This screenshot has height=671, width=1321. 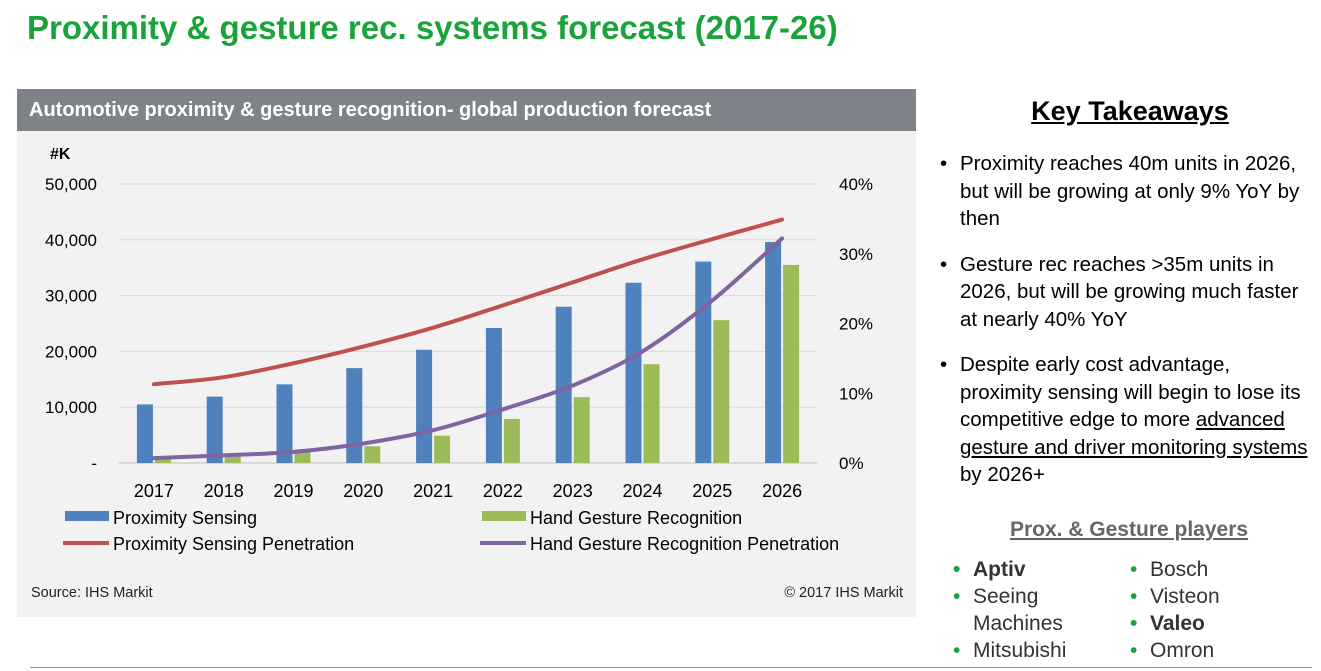 What do you see at coordinates (1179, 569) in the screenshot?
I see `player-name: Bosch` at bounding box center [1179, 569].